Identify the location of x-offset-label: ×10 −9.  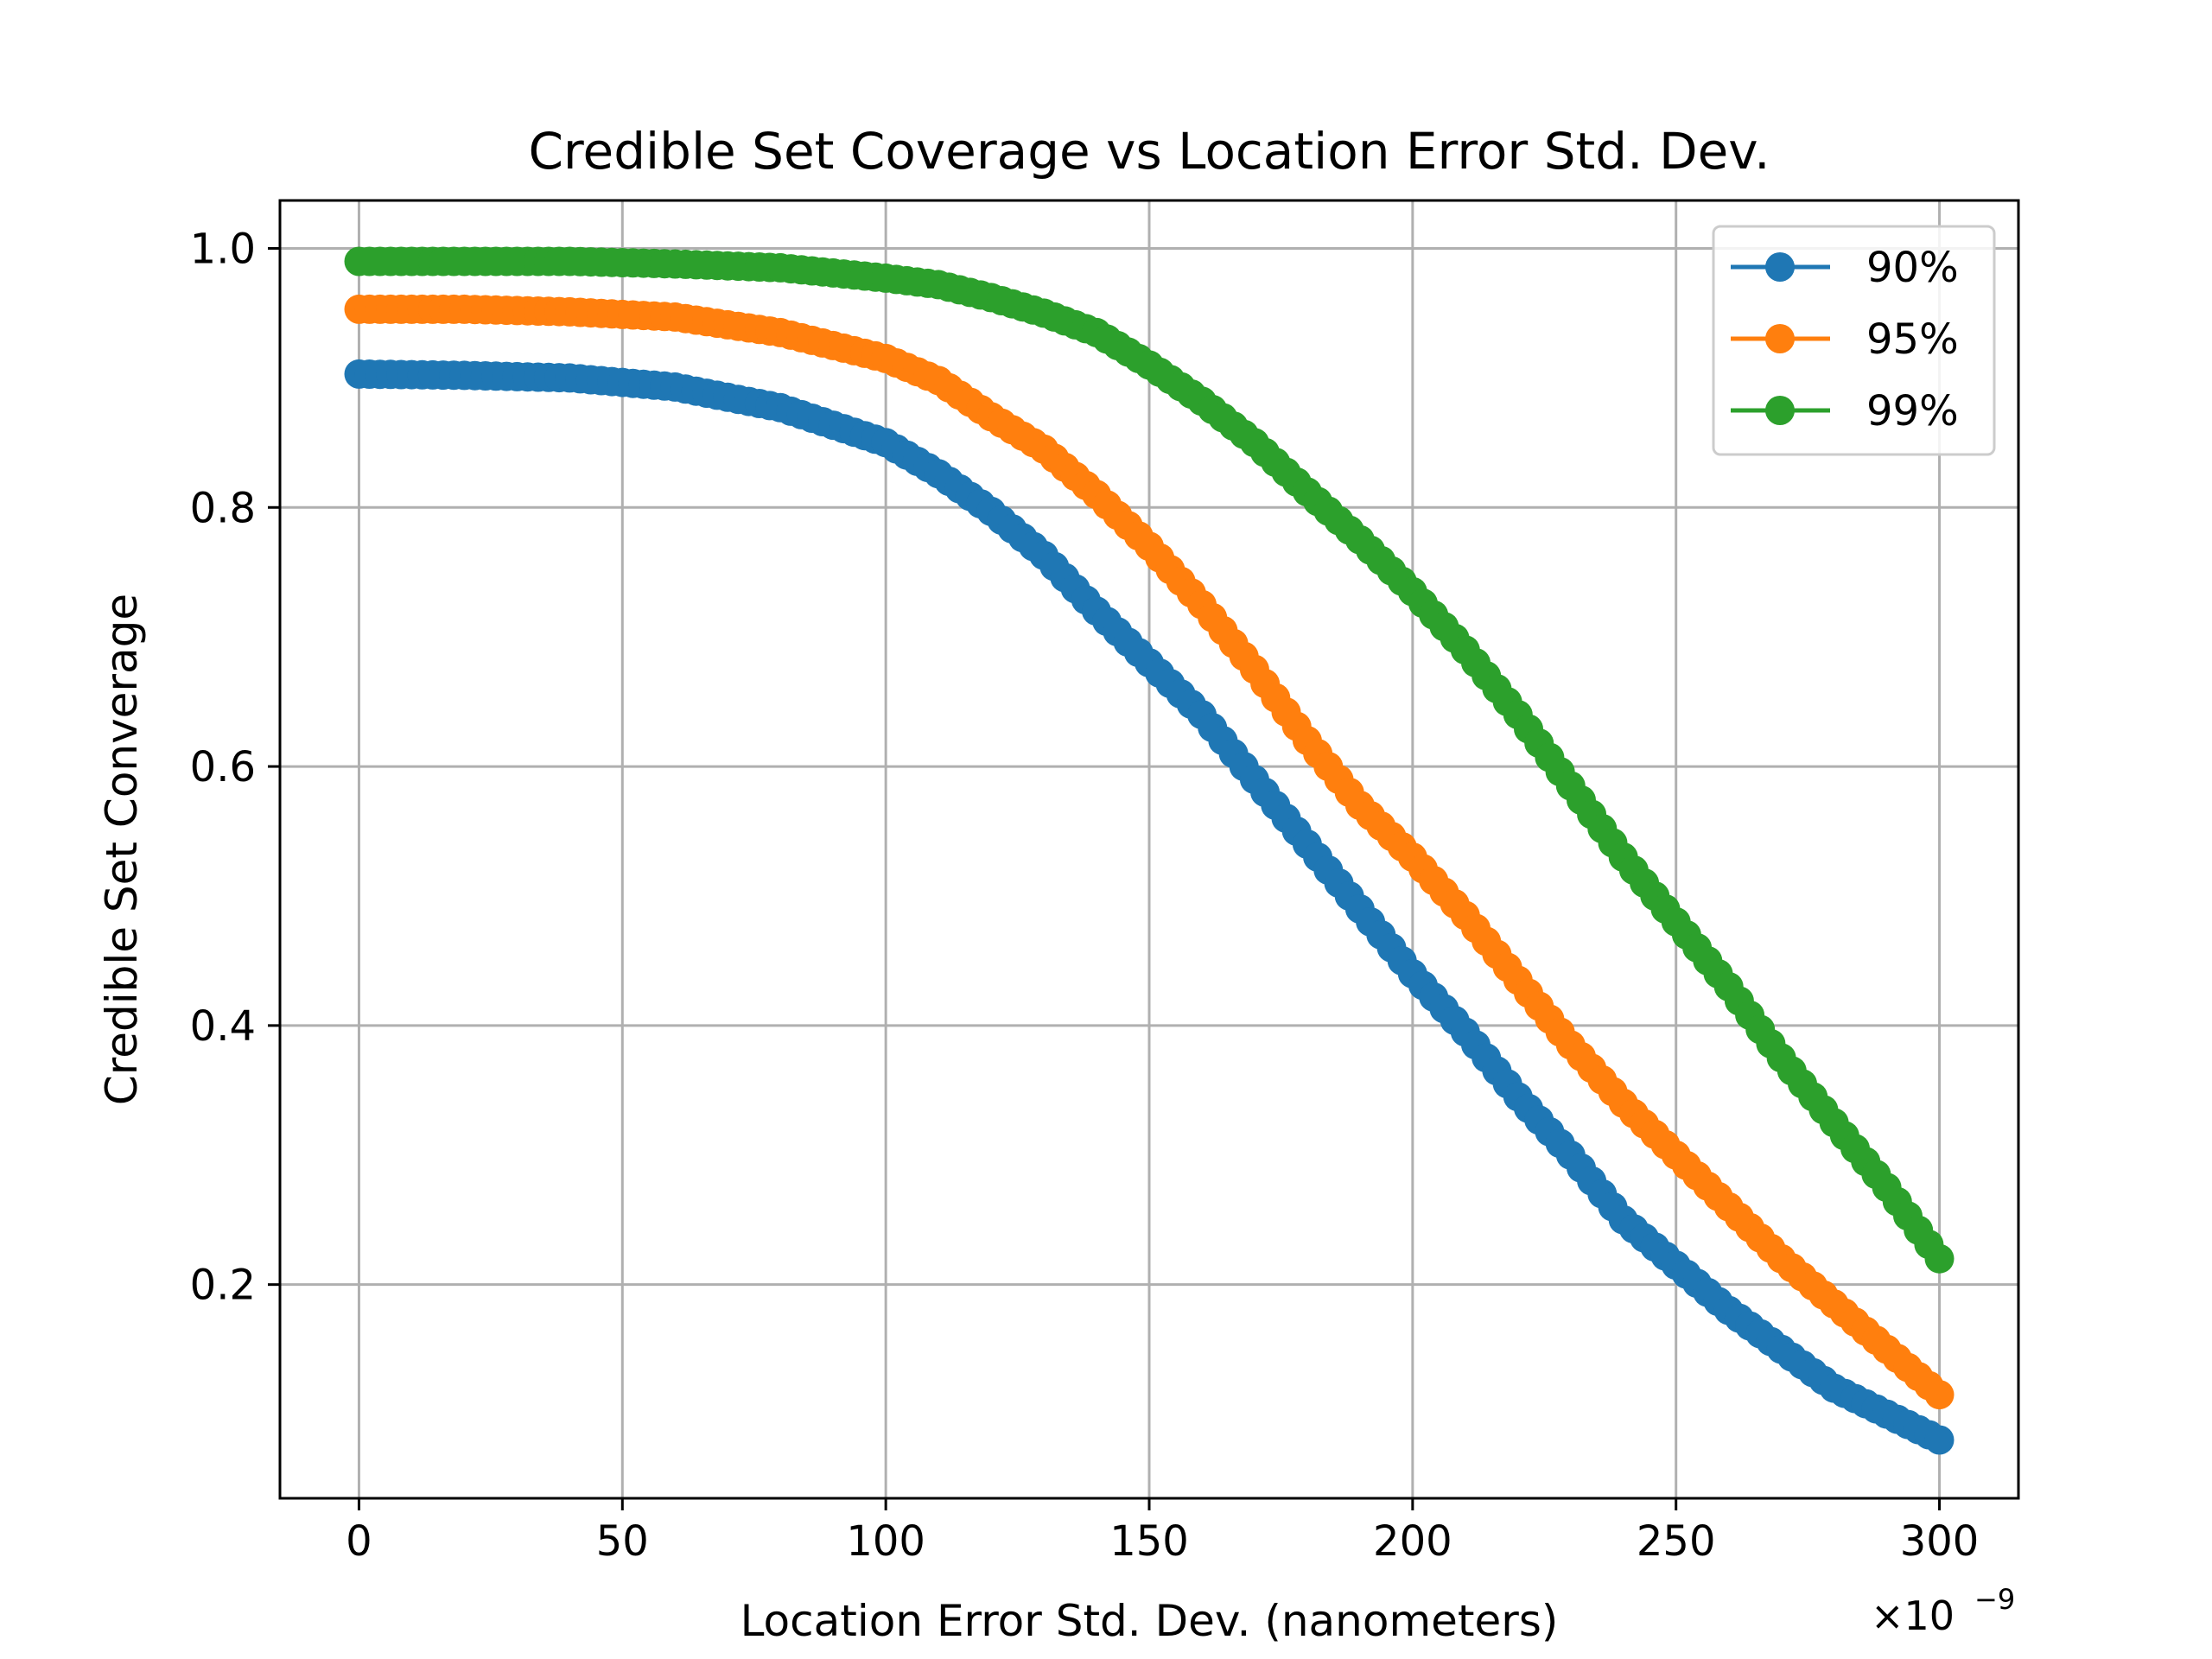
(1943, 1611).